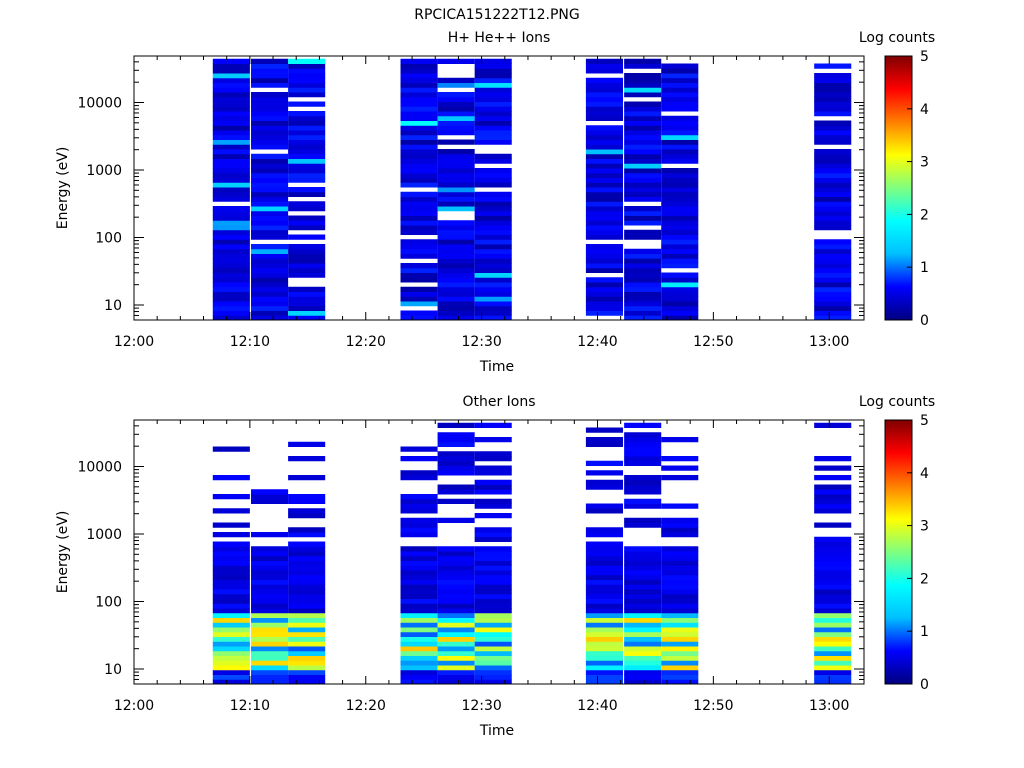 This screenshot has width=1024, height=768. I want to click on x-tick-label: 13:00, so click(829, 342).